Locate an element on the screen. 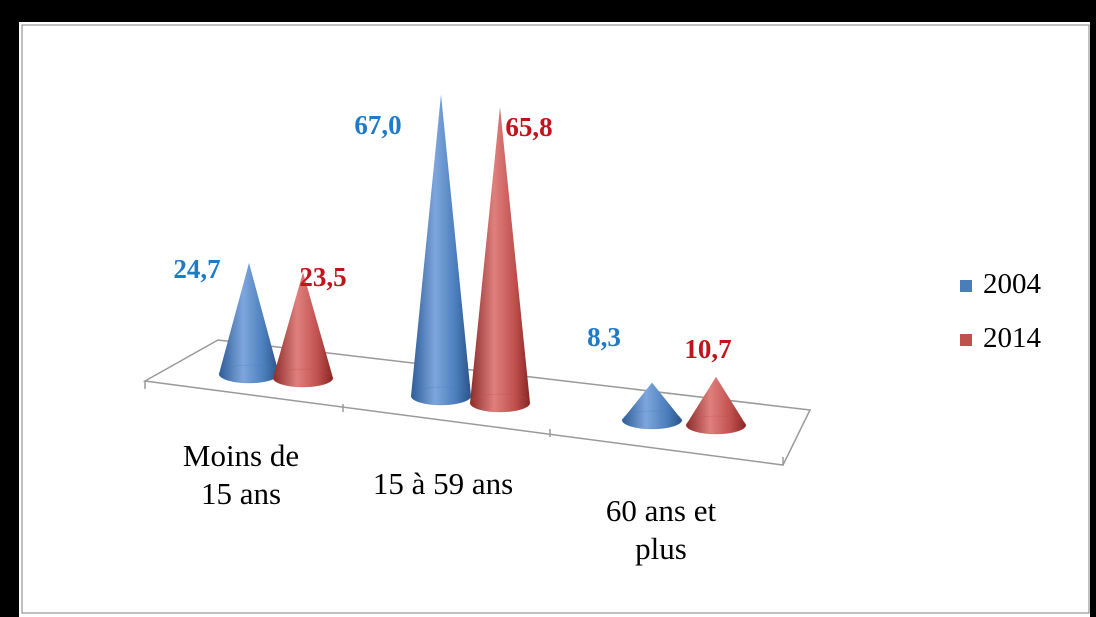 The height and width of the screenshot is (617, 1096). legend-item-2014: 2014 is located at coordinates (1001, 338).